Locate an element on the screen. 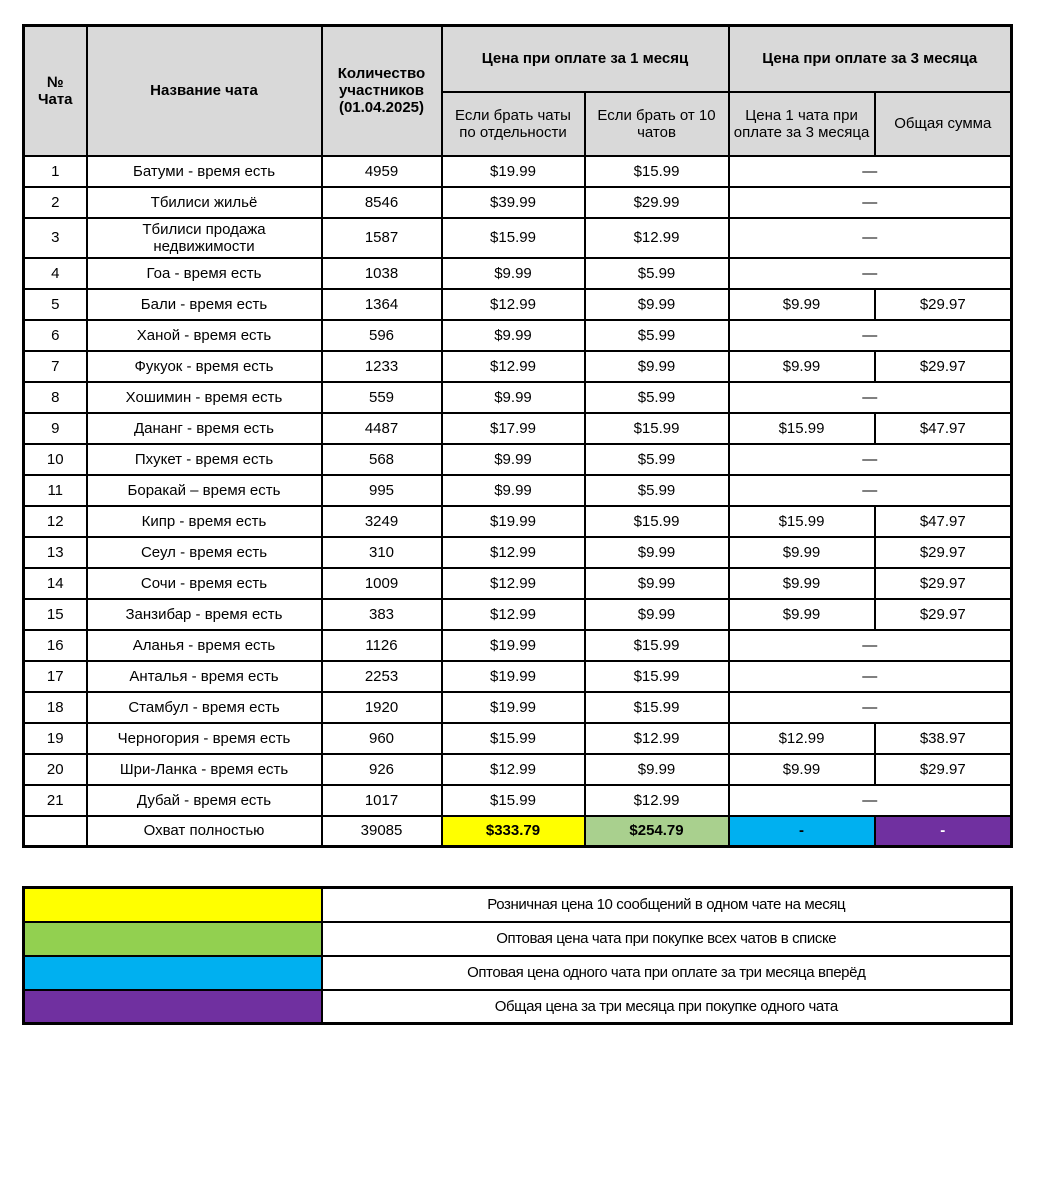 This screenshot has height=1177, width=1042. participants-cell: 1009 is located at coordinates (381, 583).